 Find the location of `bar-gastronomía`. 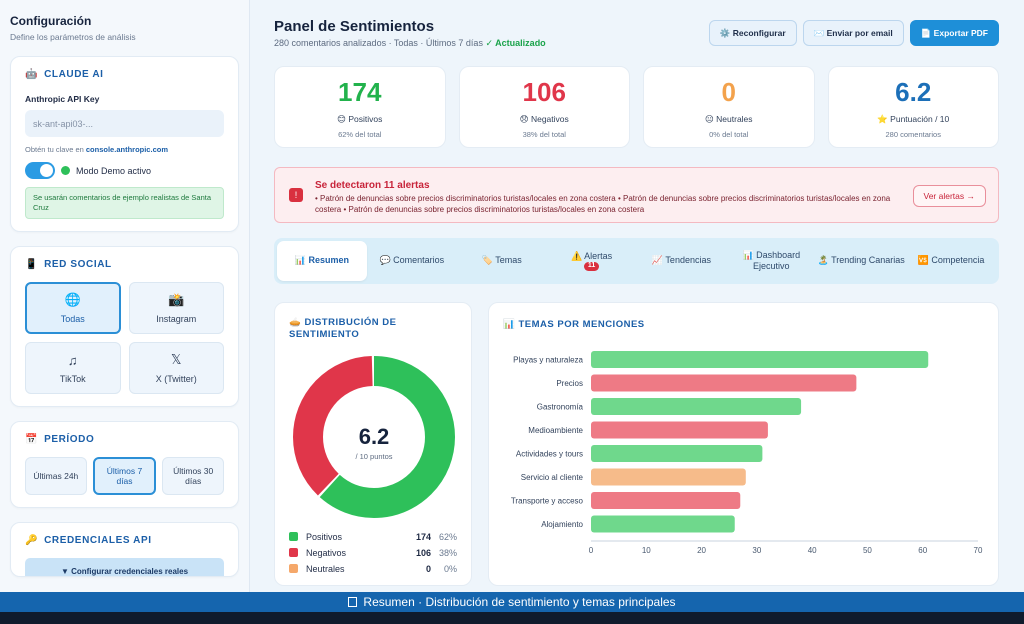

bar-gastronomía is located at coordinates (696, 406).